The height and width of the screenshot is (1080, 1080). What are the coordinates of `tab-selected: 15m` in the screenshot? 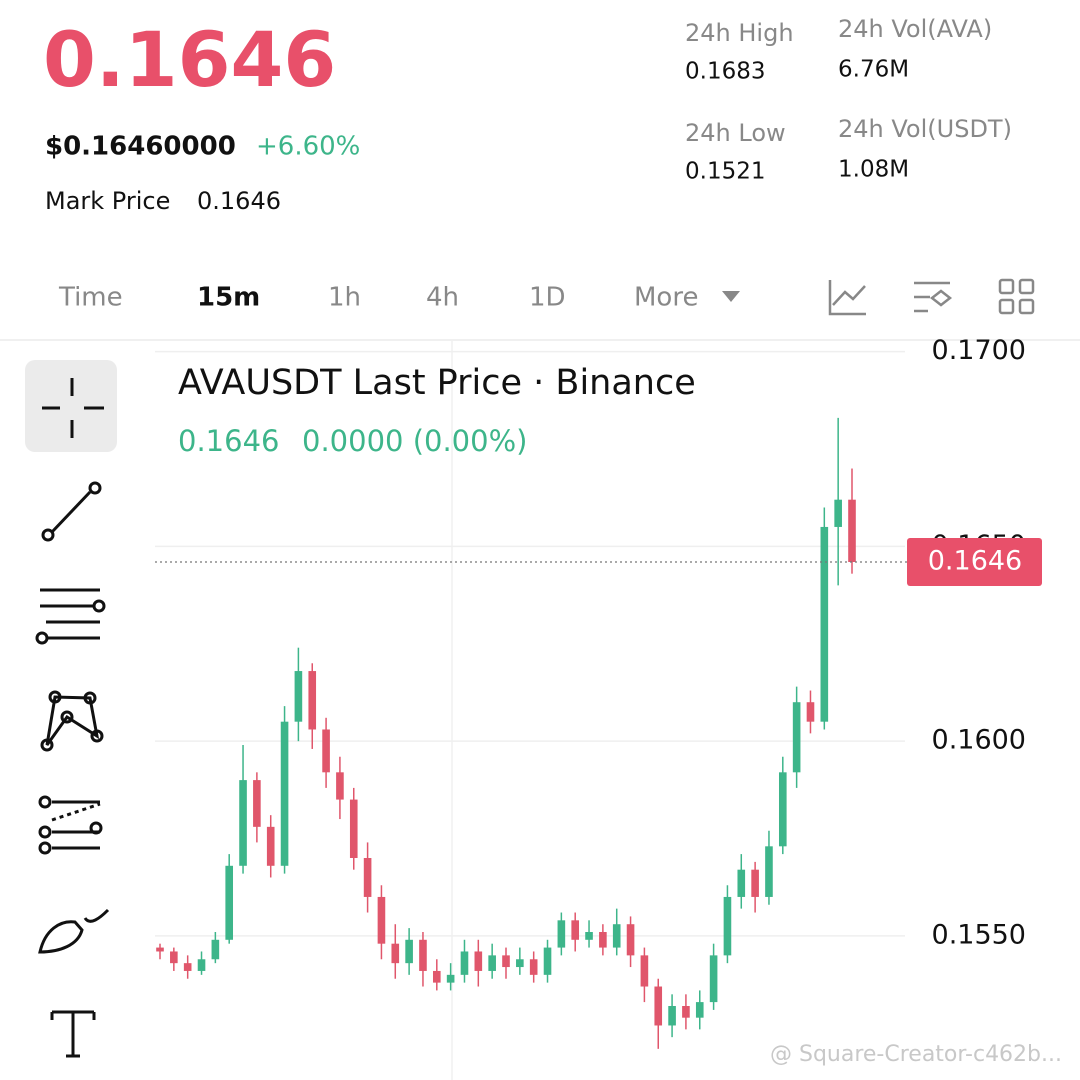 It's located at (228, 298).